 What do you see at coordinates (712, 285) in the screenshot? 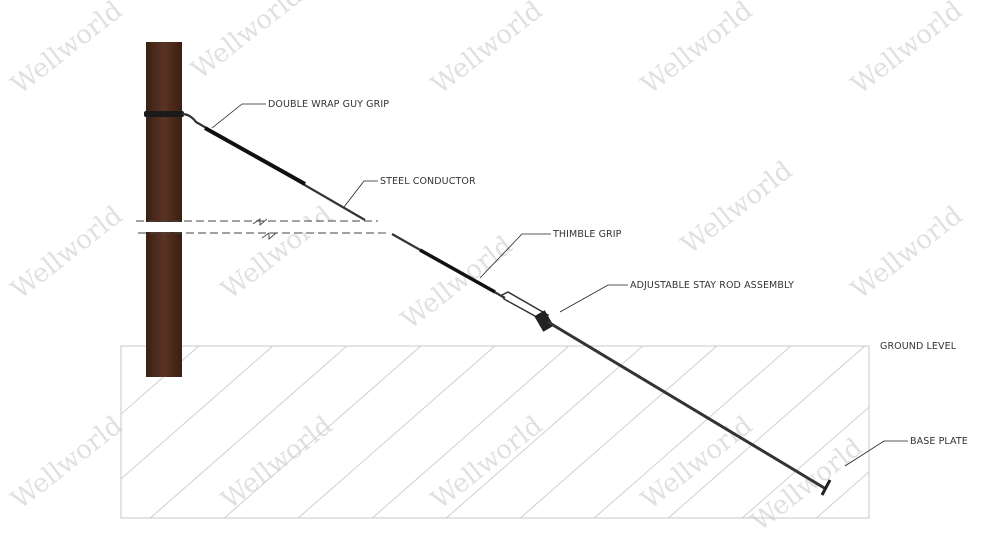
I see `label-stay-rod-assembly: ADJUSTABLE STAY ROD ASSEMBLY` at bounding box center [712, 285].